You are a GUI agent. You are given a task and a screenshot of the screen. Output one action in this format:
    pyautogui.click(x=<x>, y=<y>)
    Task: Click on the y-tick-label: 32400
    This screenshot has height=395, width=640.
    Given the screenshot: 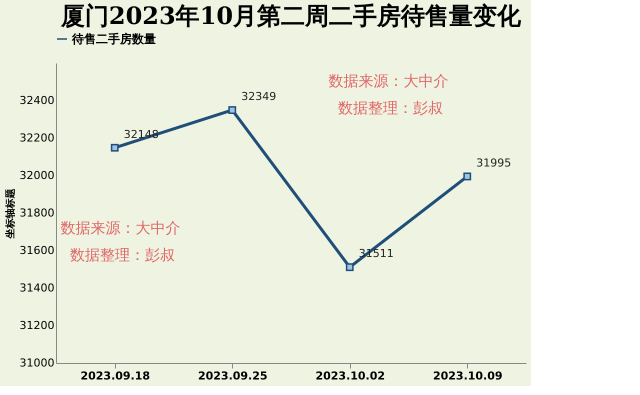 What is the action you would take?
    pyautogui.click(x=37, y=100)
    